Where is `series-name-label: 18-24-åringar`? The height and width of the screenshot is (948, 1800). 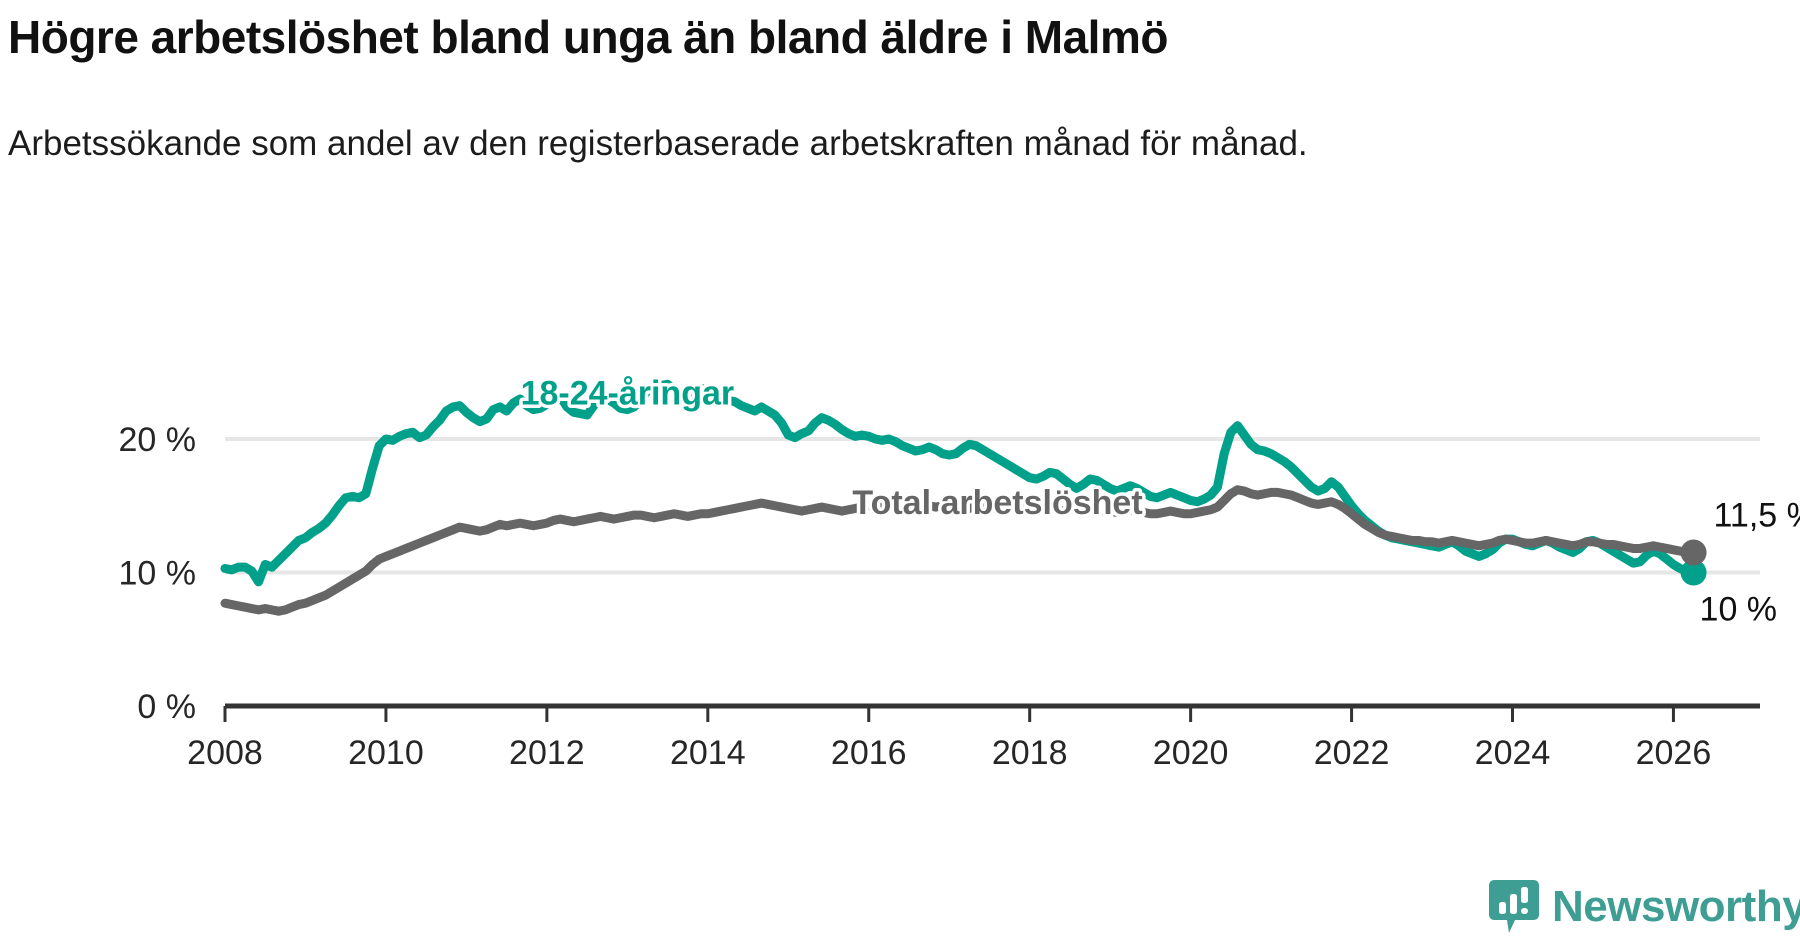 series-name-label: 18-24-åringar is located at coordinates (628, 393).